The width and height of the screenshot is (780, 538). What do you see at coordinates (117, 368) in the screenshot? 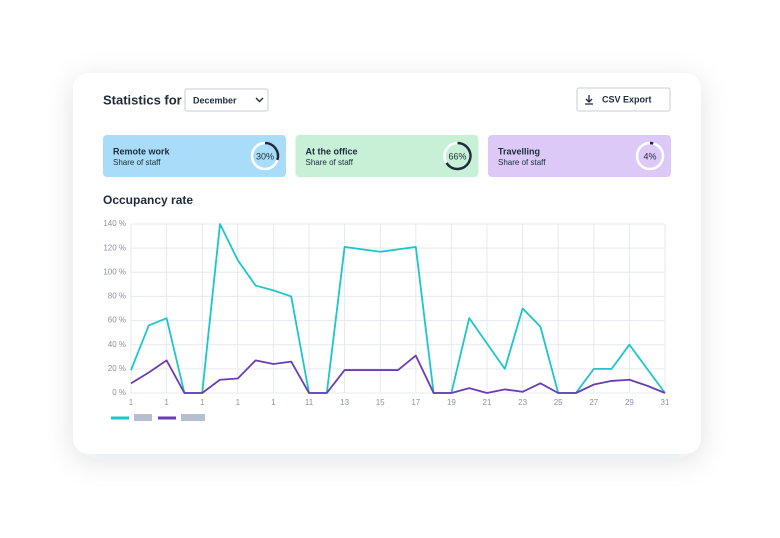
I see `y-tick-label: 20 %` at bounding box center [117, 368].